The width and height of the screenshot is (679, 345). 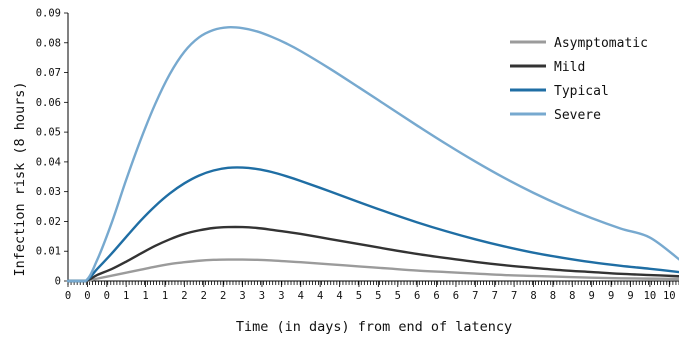 I want to click on legend-label-mild: Mild, so click(x=569, y=67).